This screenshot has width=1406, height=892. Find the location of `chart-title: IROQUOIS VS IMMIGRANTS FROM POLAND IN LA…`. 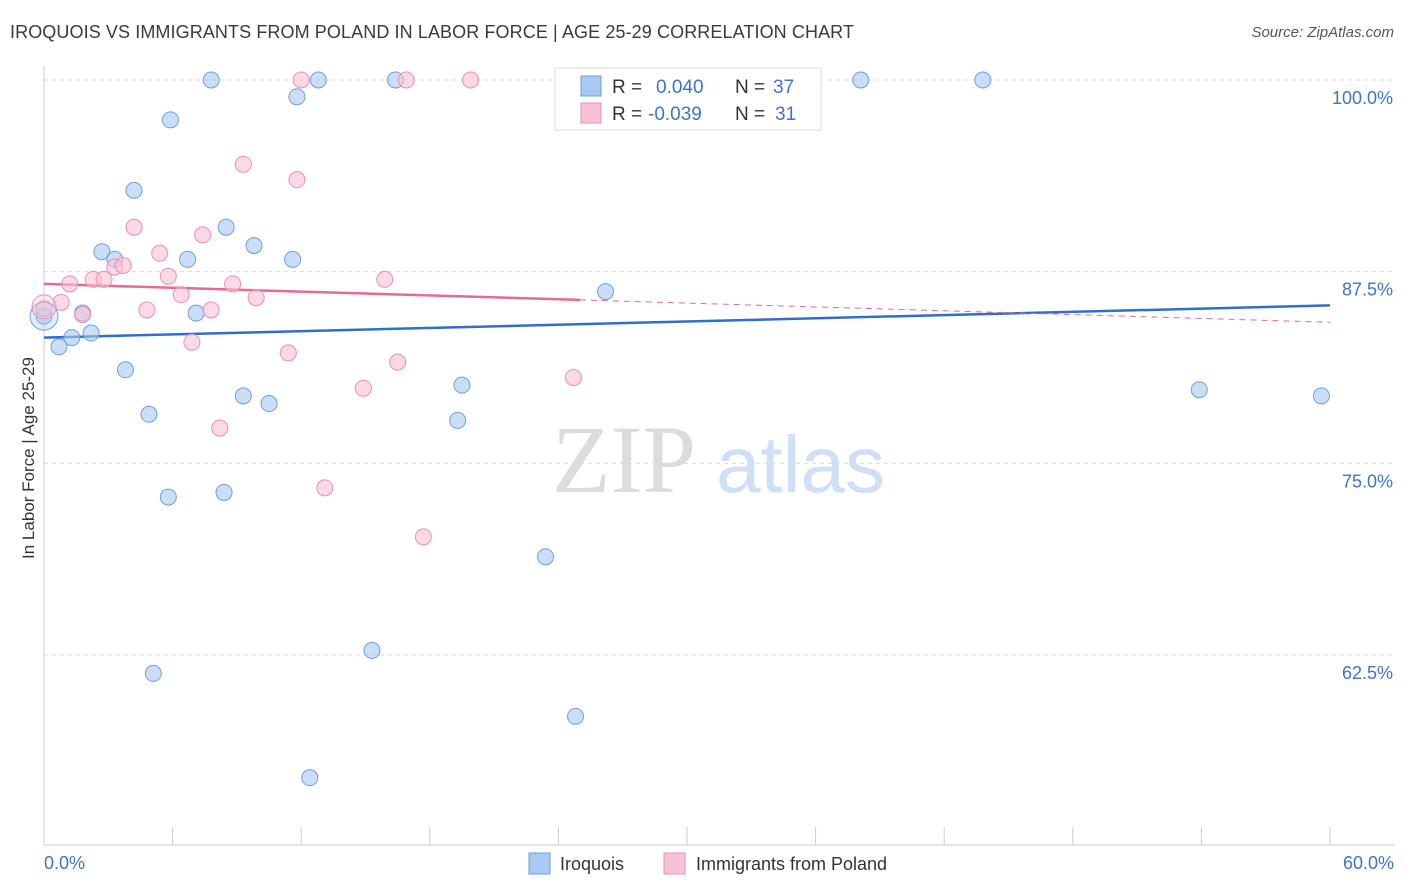

chart-title: IROQUOIS VS IMMIGRANTS FROM POLAND IN LA… is located at coordinates (432, 32).